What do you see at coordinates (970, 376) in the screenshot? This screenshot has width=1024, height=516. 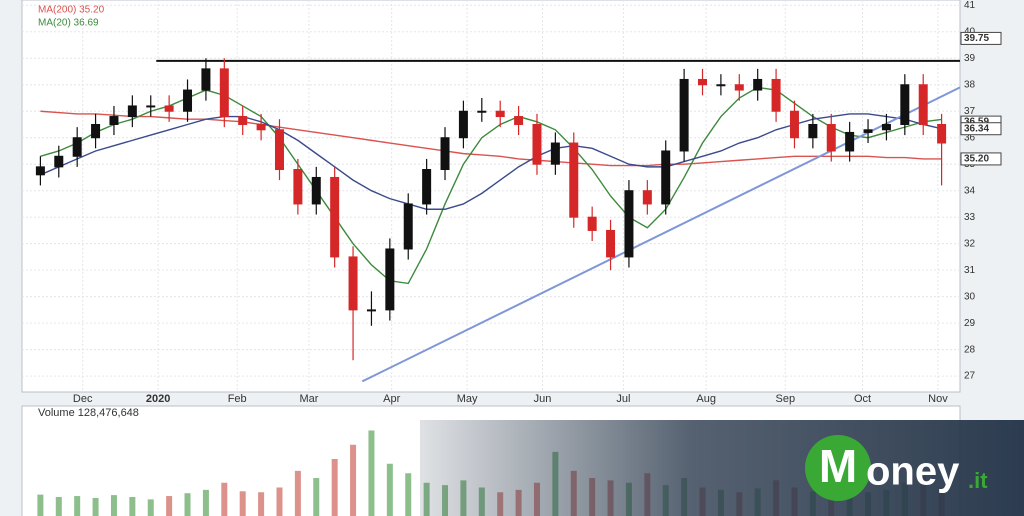 I see `y-tick-label: 27` at bounding box center [970, 376].